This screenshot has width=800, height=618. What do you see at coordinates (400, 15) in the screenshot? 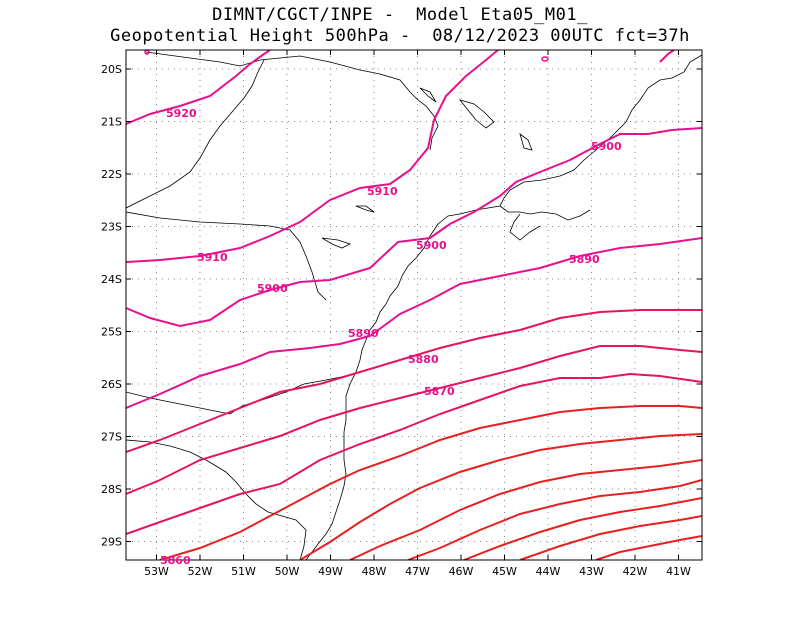
I see `map-title-line-1: DIMNT/CGCT/INPE - Model Eta05_M01_` at bounding box center [400, 15].